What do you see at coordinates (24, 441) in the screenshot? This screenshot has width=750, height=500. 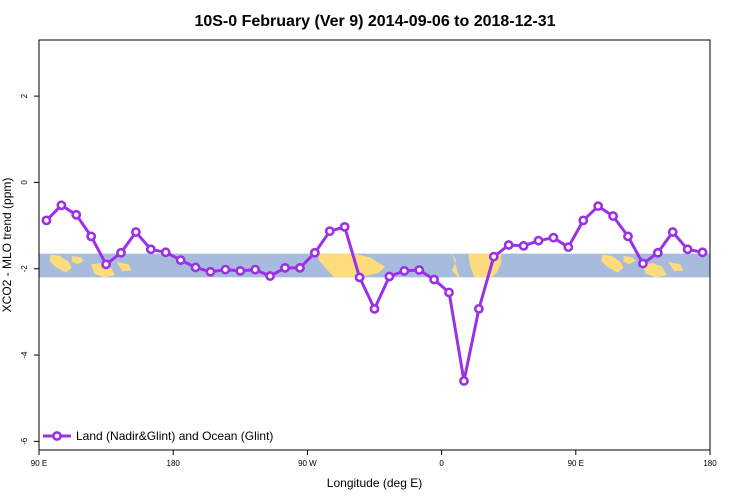 I see `y-tick-label: -6` at bounding box center [24, 441].